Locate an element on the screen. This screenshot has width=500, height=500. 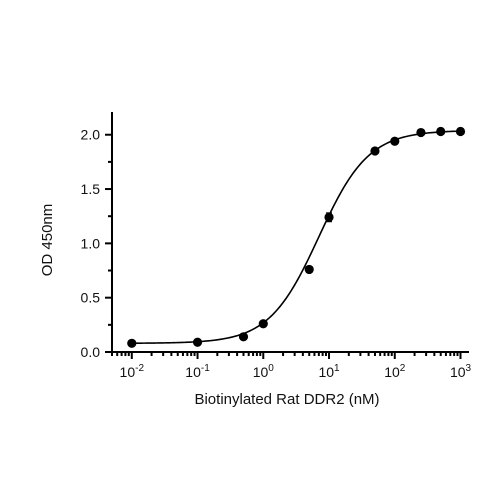
y-tick-label: 2.0 is located at coordinates (91, 135).